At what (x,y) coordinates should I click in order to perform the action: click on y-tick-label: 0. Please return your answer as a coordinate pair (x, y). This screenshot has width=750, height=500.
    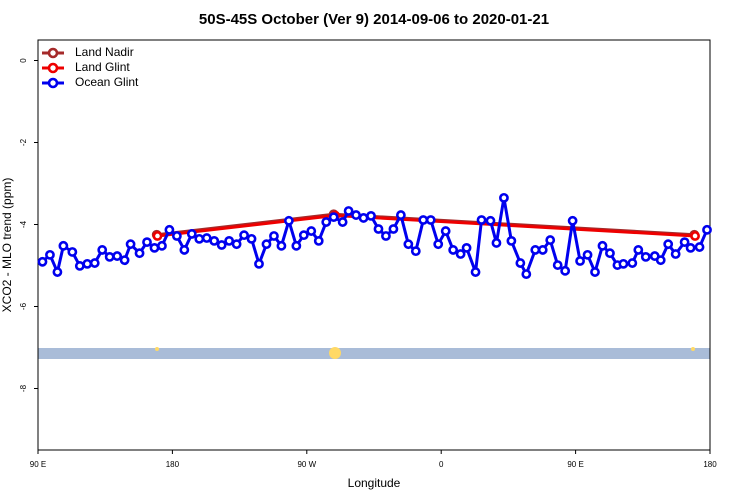
    Looking at the image, I should click on (23, 60).